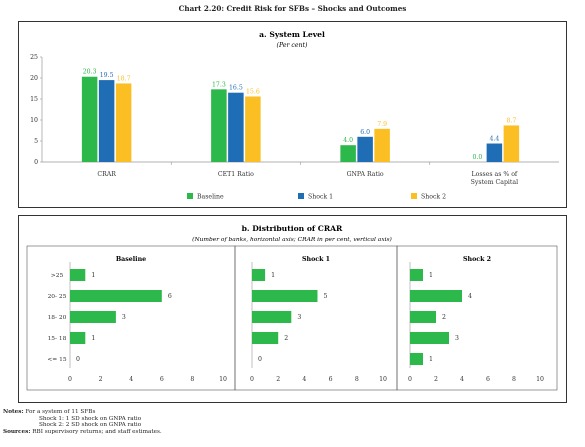  Describe the element at coordinates (34, 120) in the screenshot. I see `y-tick-label: 10` at that location.